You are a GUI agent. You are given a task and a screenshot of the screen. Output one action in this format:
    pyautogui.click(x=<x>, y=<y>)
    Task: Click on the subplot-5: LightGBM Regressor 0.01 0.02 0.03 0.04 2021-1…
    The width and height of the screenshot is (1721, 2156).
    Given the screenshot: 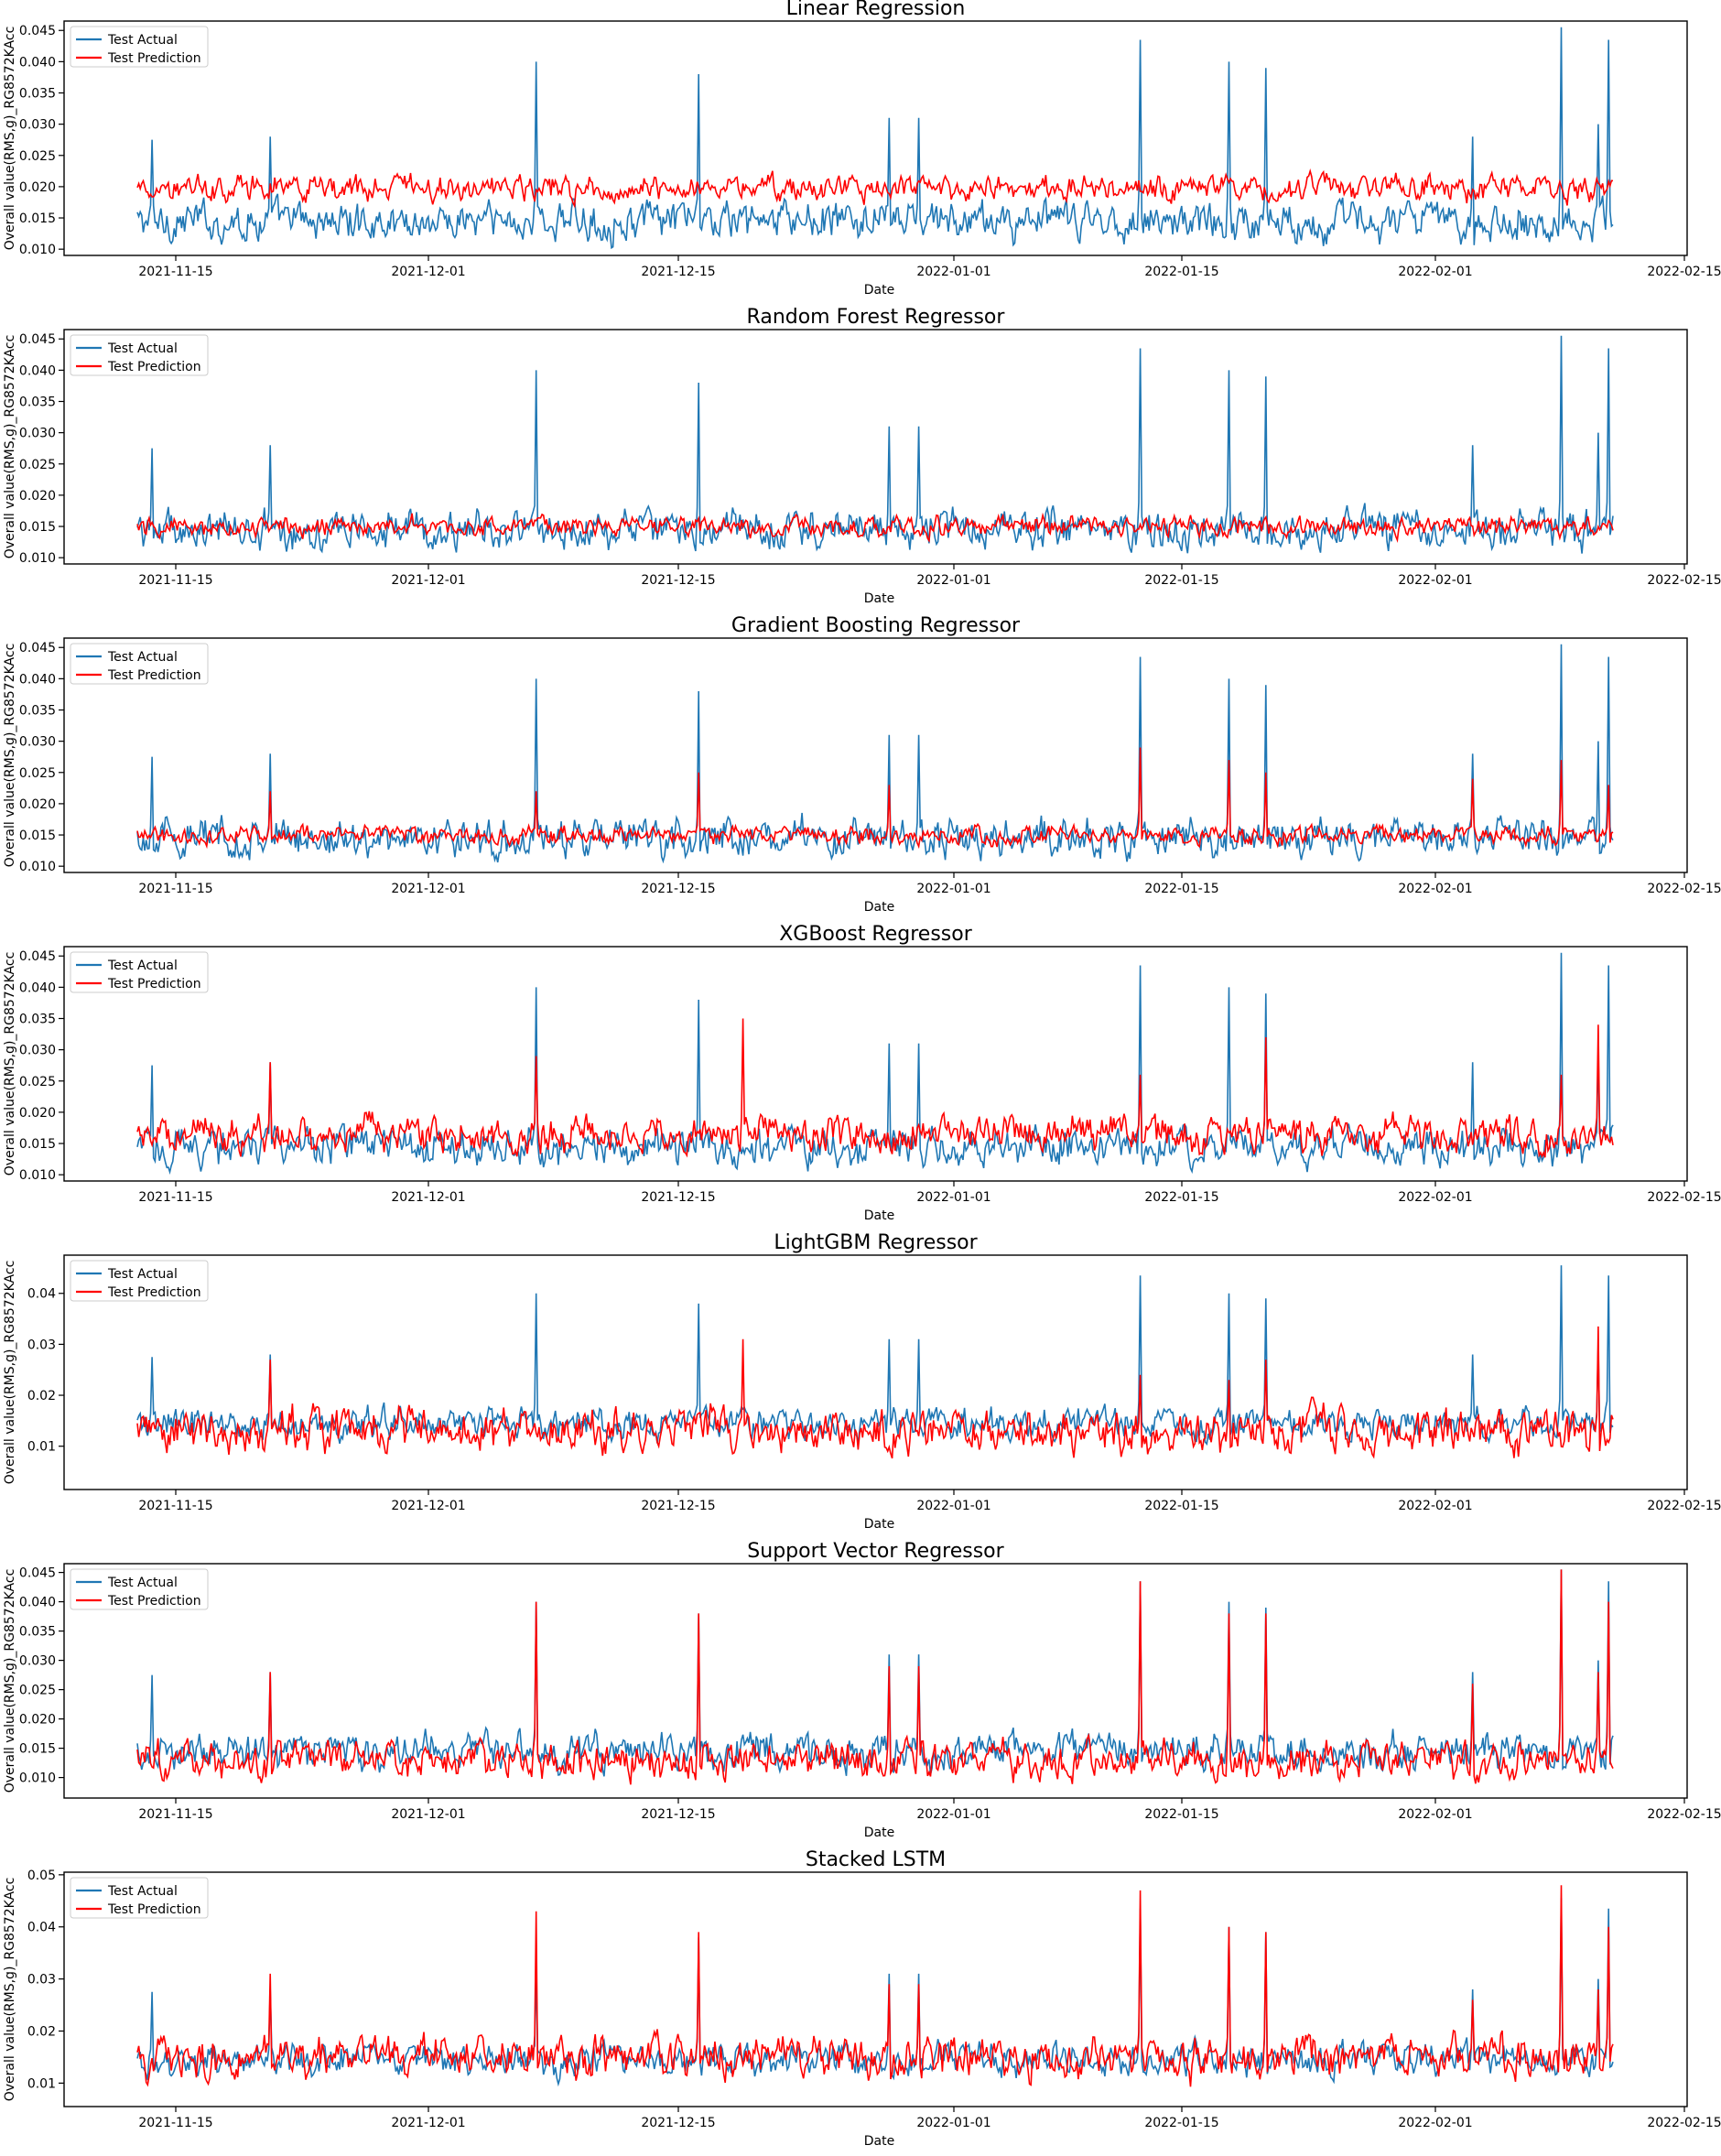 What is the action you would take?
    pyautogui.click(x=862, y=1381)
    